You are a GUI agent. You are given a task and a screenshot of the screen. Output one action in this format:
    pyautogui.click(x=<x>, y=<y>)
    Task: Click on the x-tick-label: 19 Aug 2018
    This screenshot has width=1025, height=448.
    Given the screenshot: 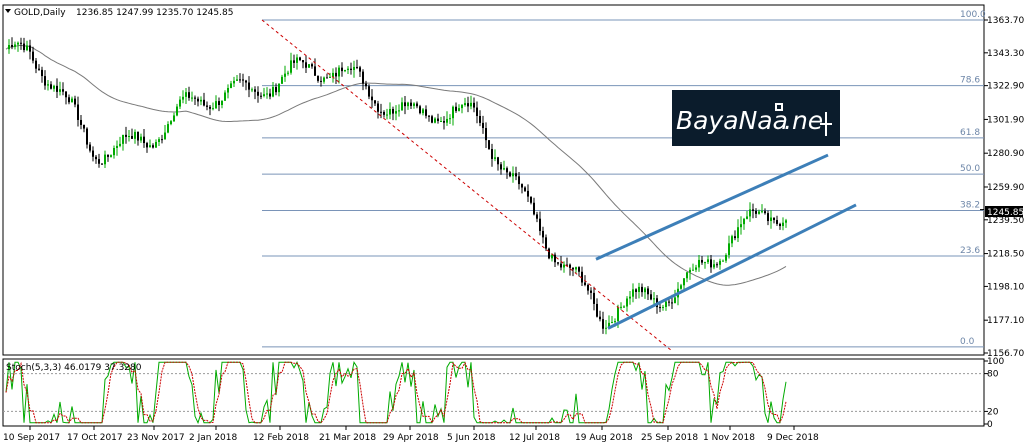 What is the action you would take?
    pyautogui.click(x=604, y=438)
    